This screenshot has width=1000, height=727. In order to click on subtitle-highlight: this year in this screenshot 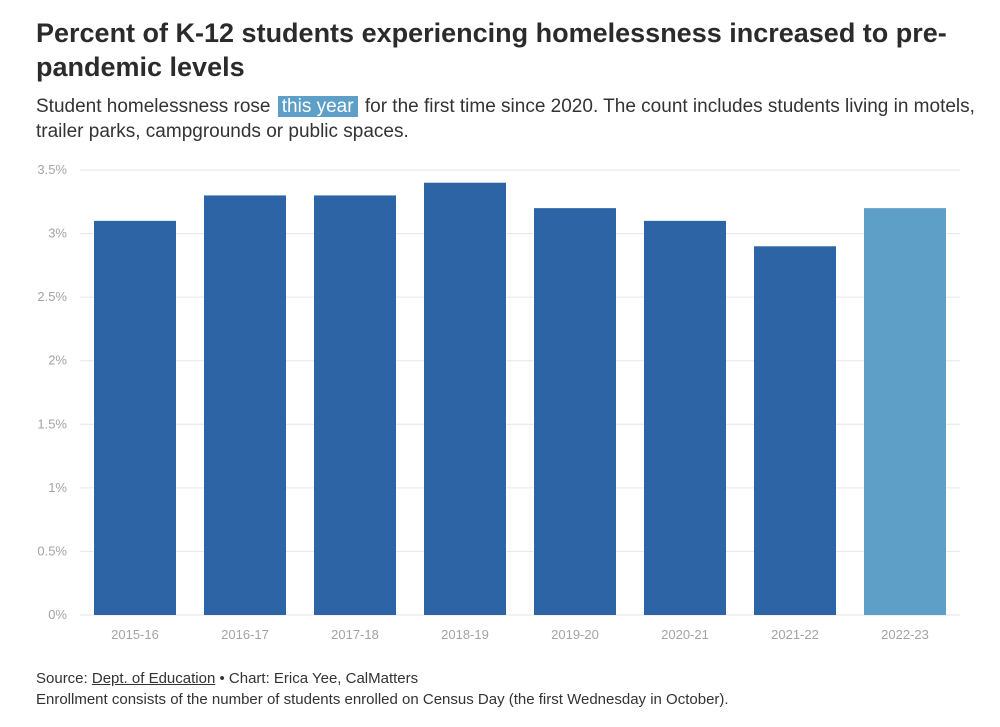, I will do `click(317, 106)`.